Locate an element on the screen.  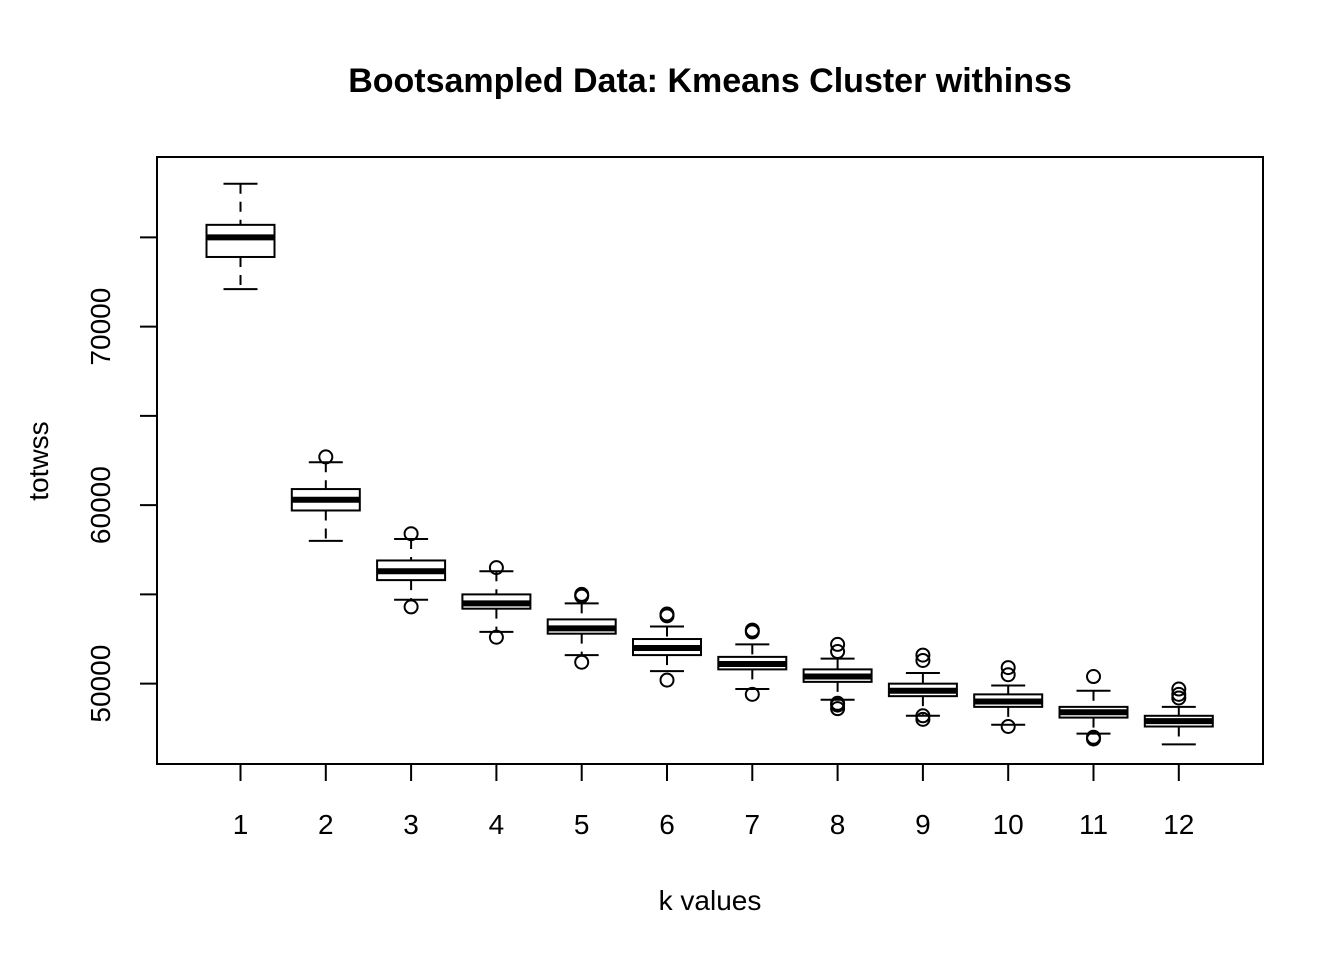
iqr-box is located at coordinates (240, 240).